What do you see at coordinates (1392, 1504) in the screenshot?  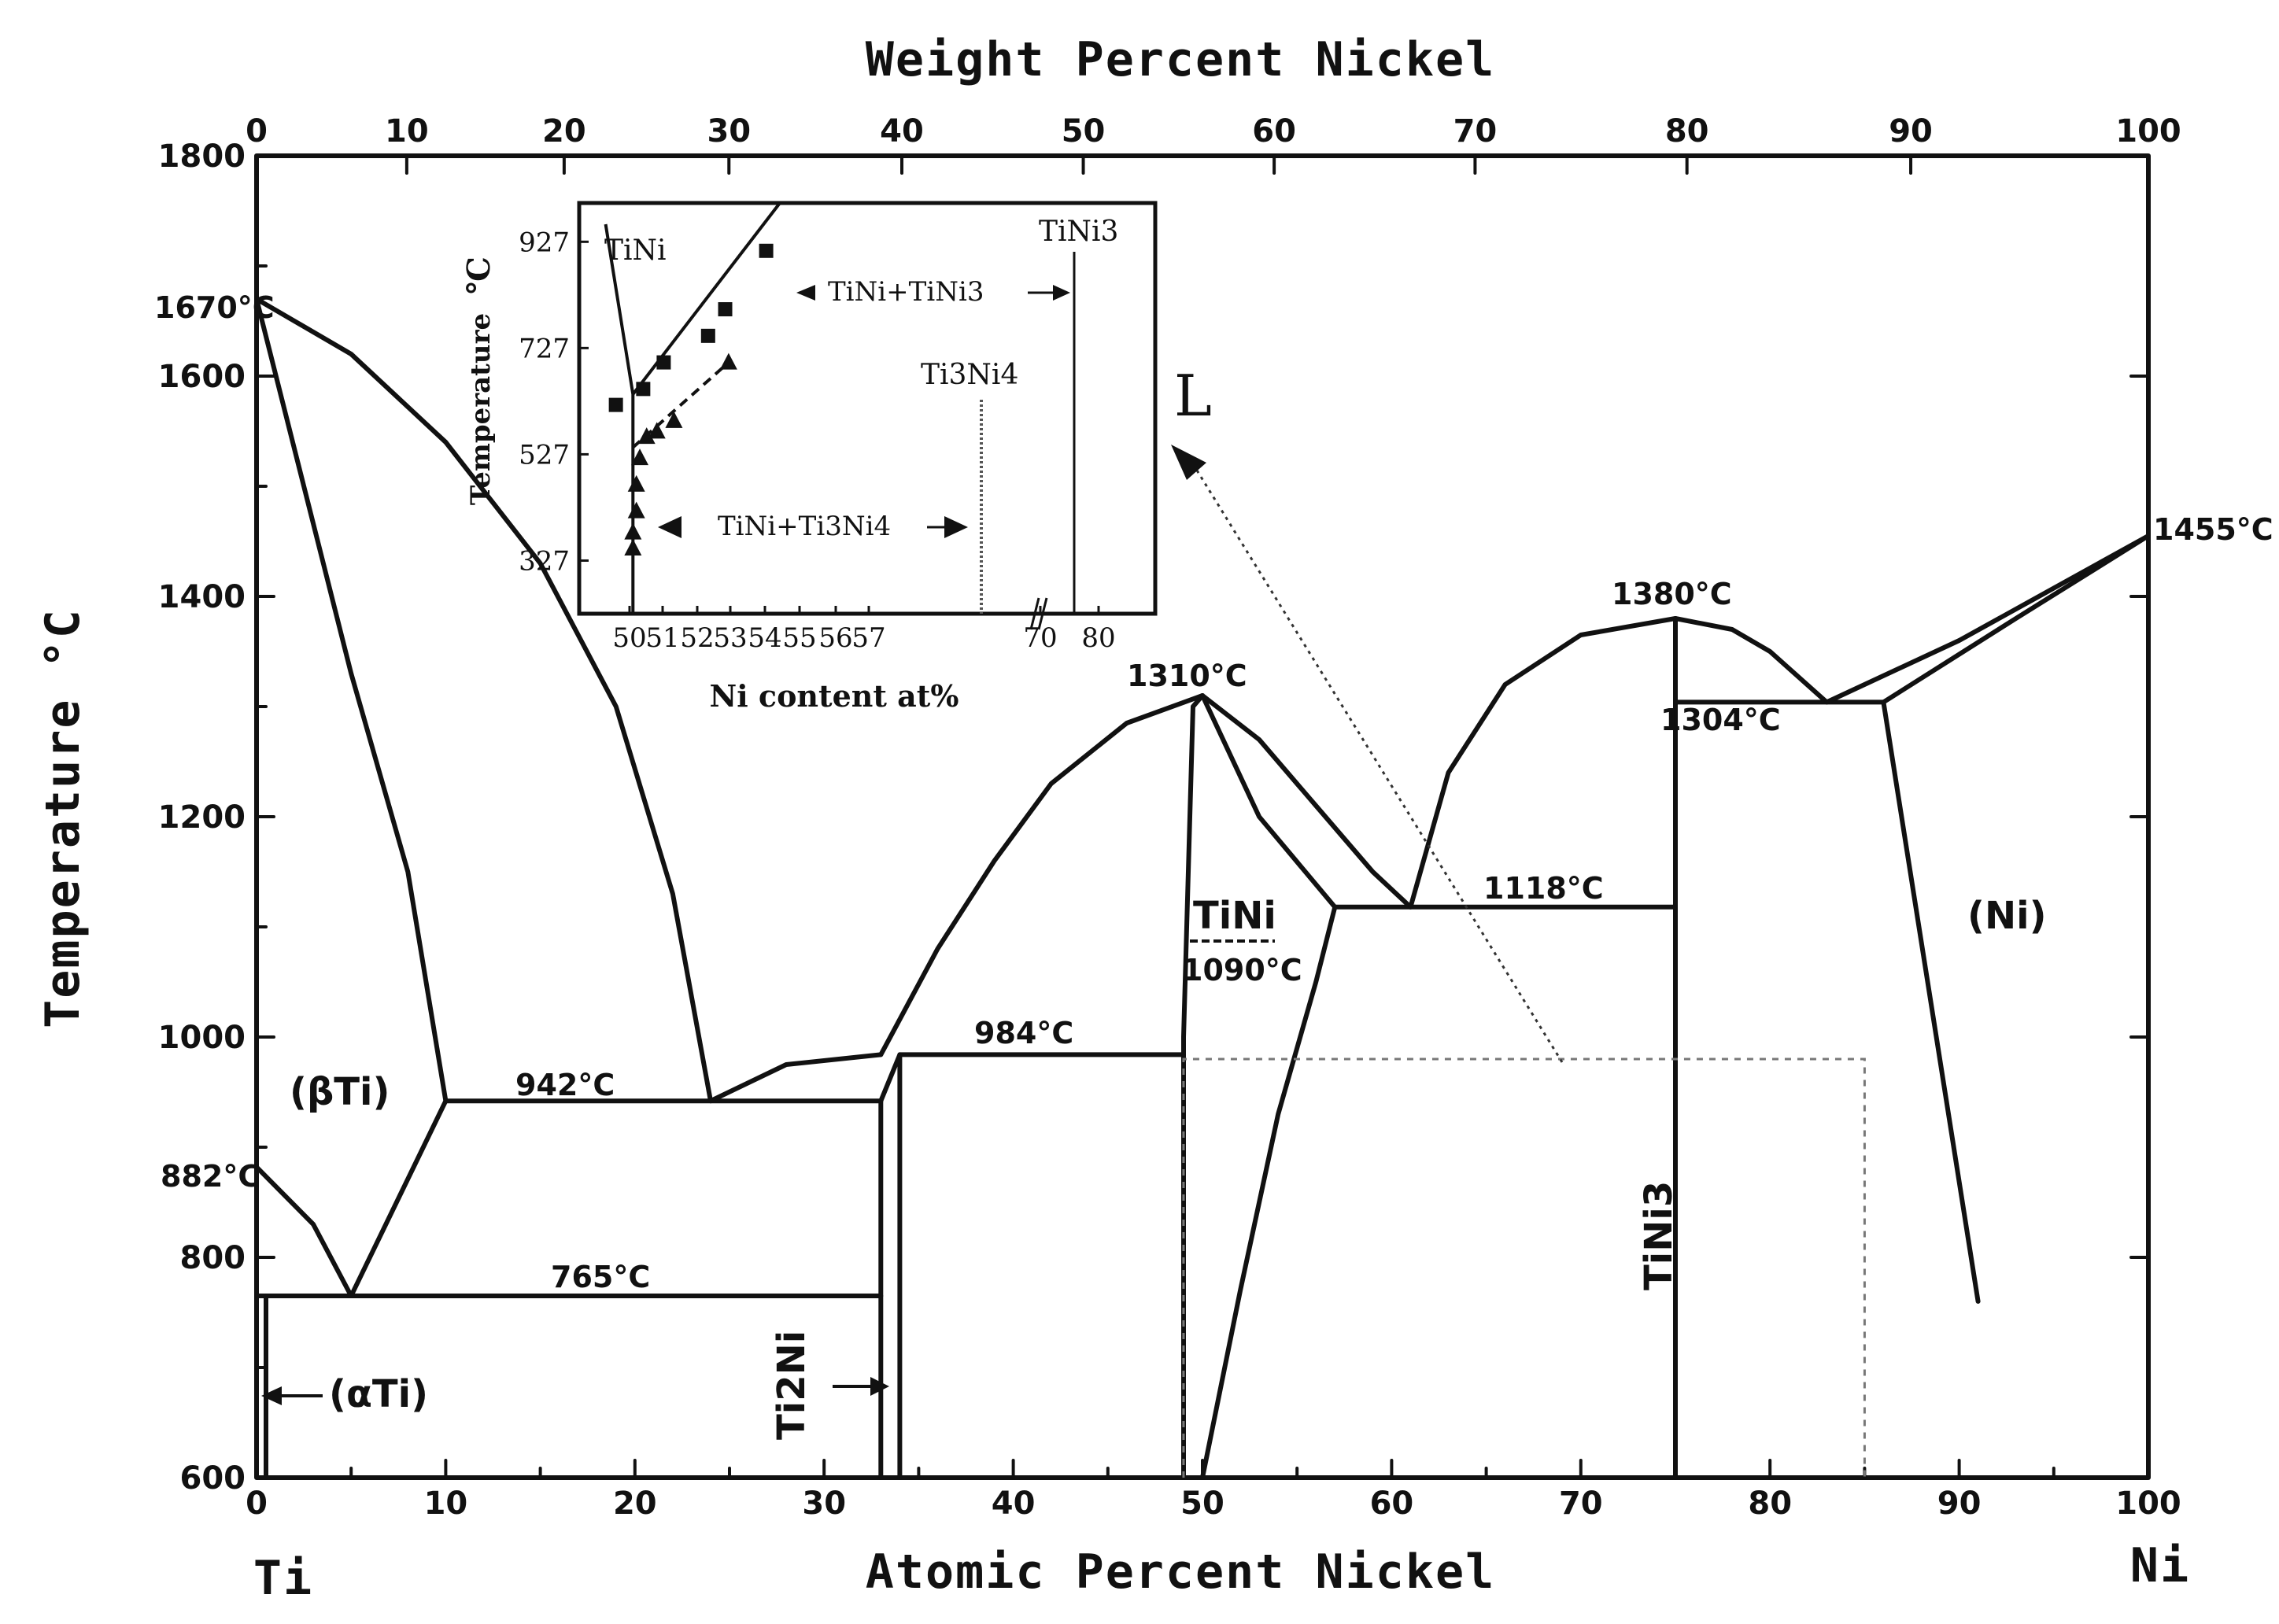 I see `x-tick-label-60: 60` at bounding box center [1392, 1504].